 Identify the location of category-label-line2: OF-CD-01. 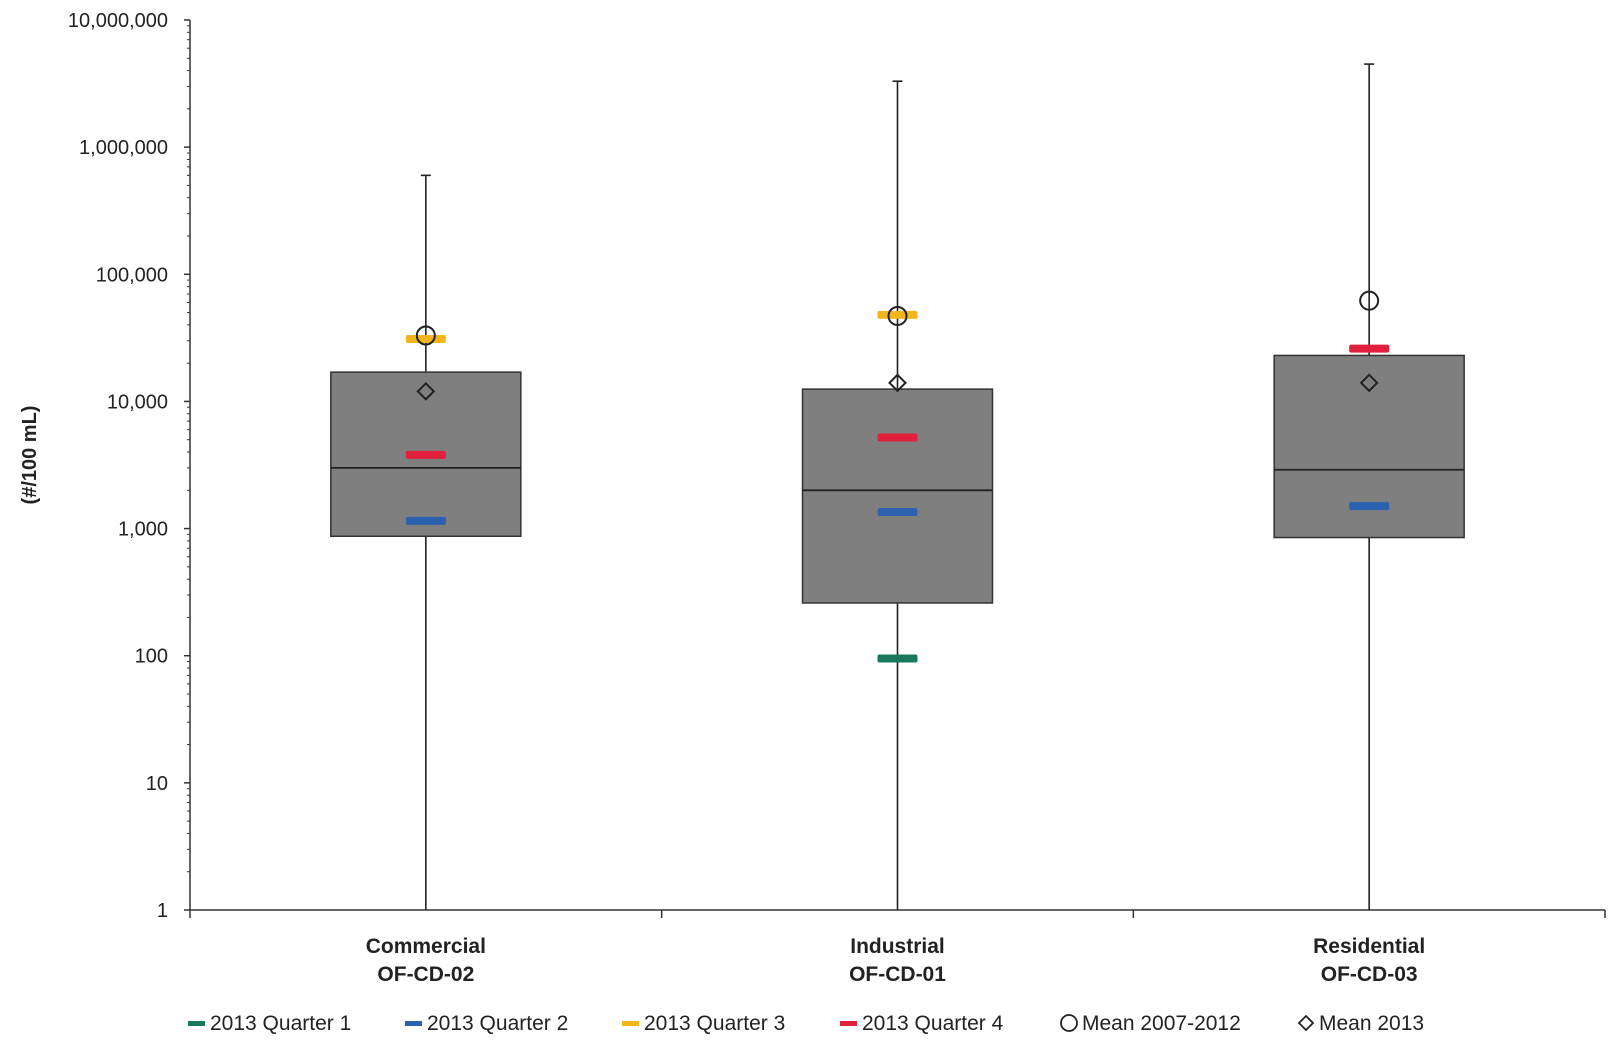
(897, 974).